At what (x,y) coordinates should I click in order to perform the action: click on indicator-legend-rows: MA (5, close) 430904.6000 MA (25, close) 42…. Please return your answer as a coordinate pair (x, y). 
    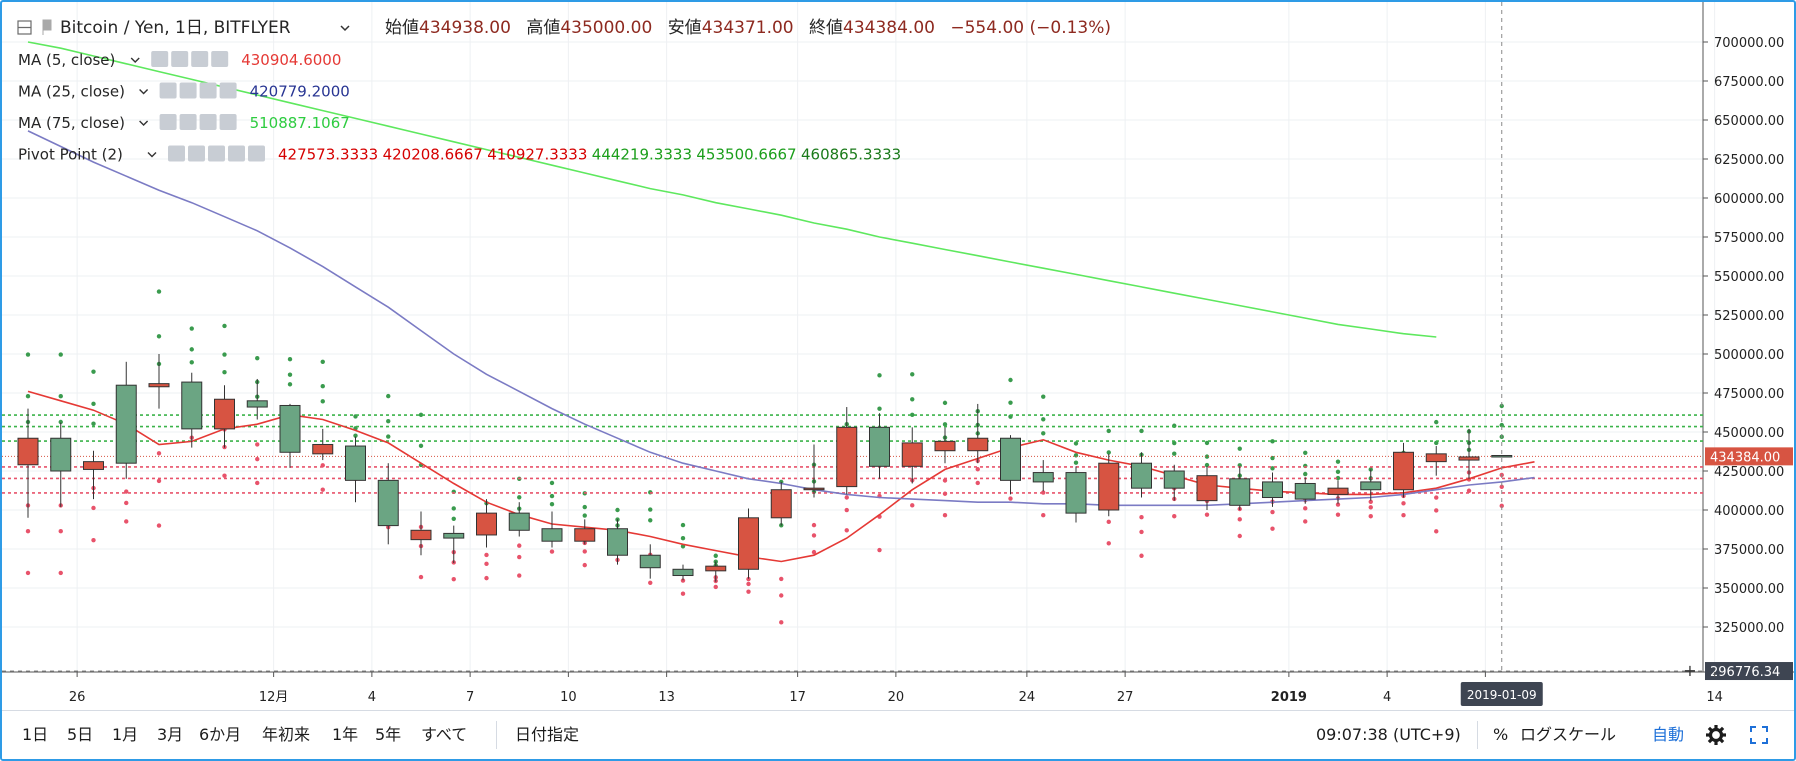
    Looking at the image, I should click on (459, 107).